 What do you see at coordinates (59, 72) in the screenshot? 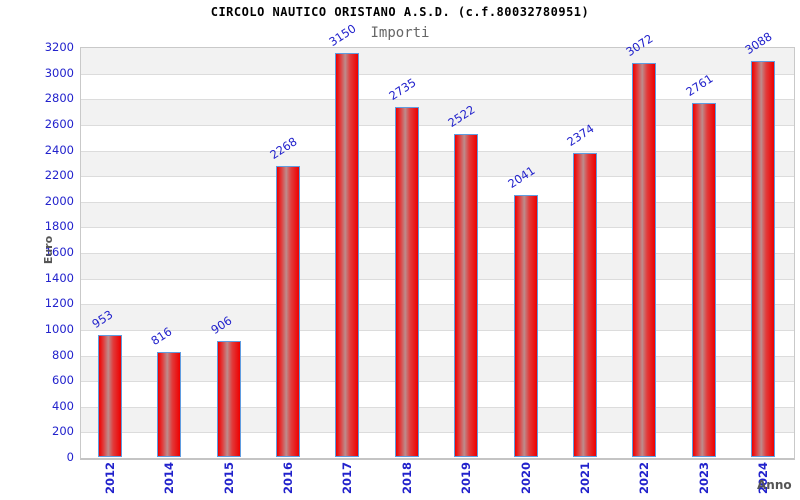
I see `y-tick-label: 3000` at bounding box center [59, 72].